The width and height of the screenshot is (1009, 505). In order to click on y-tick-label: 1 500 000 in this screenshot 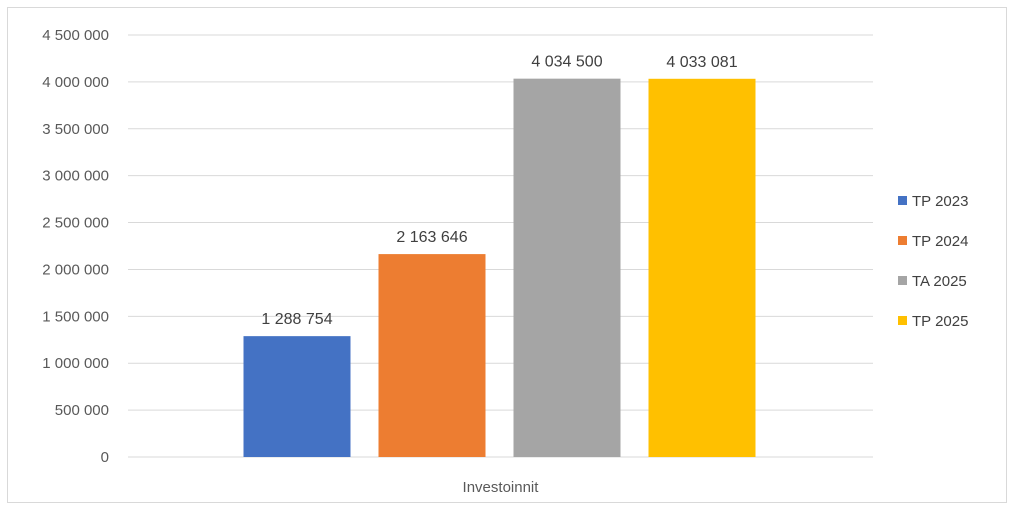, I will do `click(75, 316)`.